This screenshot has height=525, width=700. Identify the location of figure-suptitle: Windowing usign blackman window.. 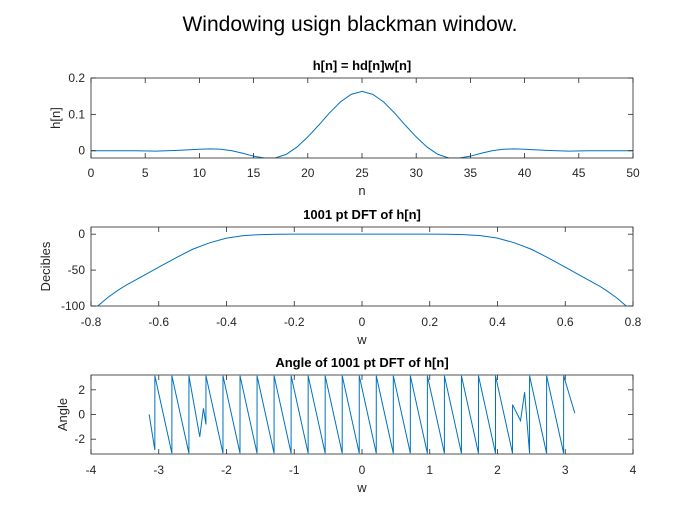
(349, 24).